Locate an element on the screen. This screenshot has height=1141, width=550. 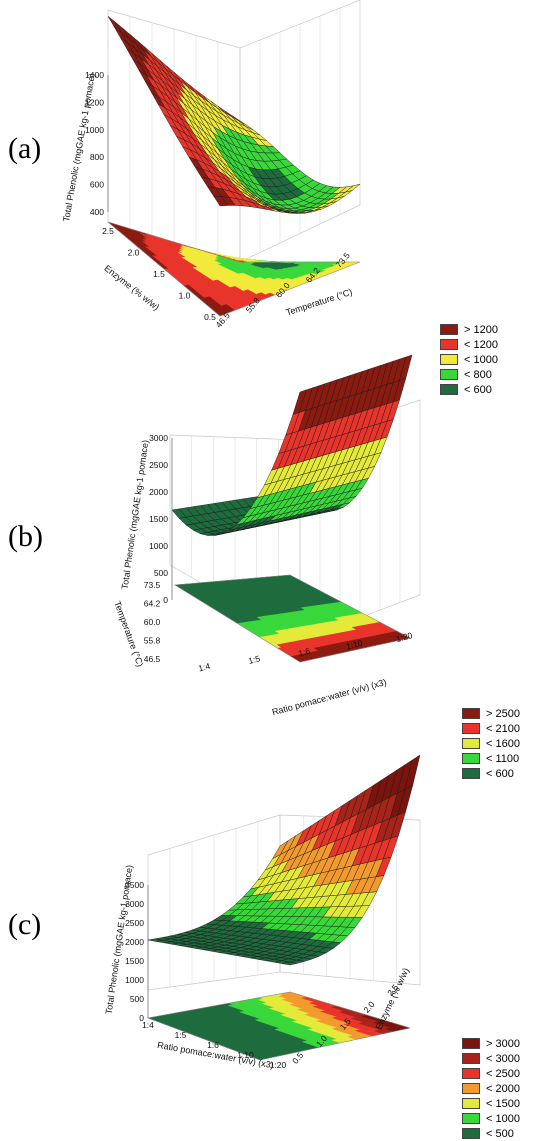
legend-label: < 1600 is located at coordinates (503, 744).